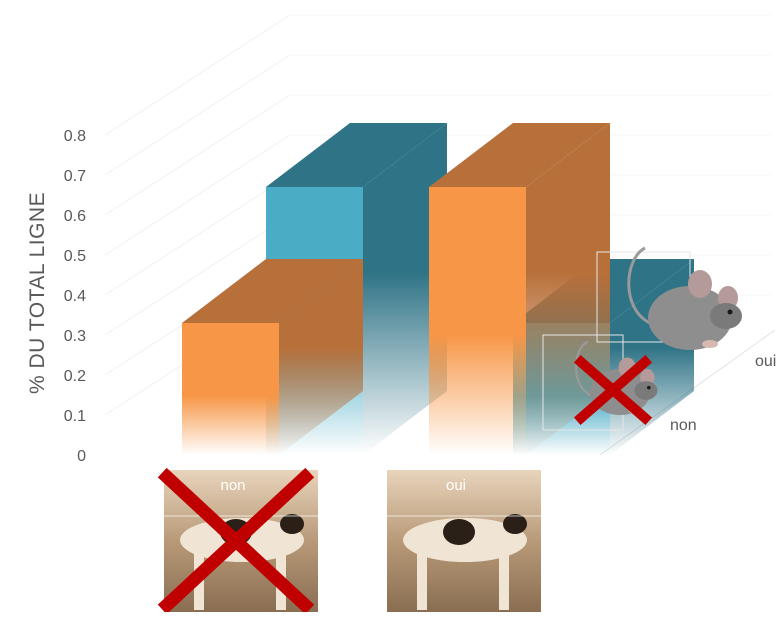 Image resolution: width=784 pixels, height=617 pixels. What do you see at coordinates (456, 485) in the screenshot?
I see `category-label: oui` at bounding box center [456, 485].